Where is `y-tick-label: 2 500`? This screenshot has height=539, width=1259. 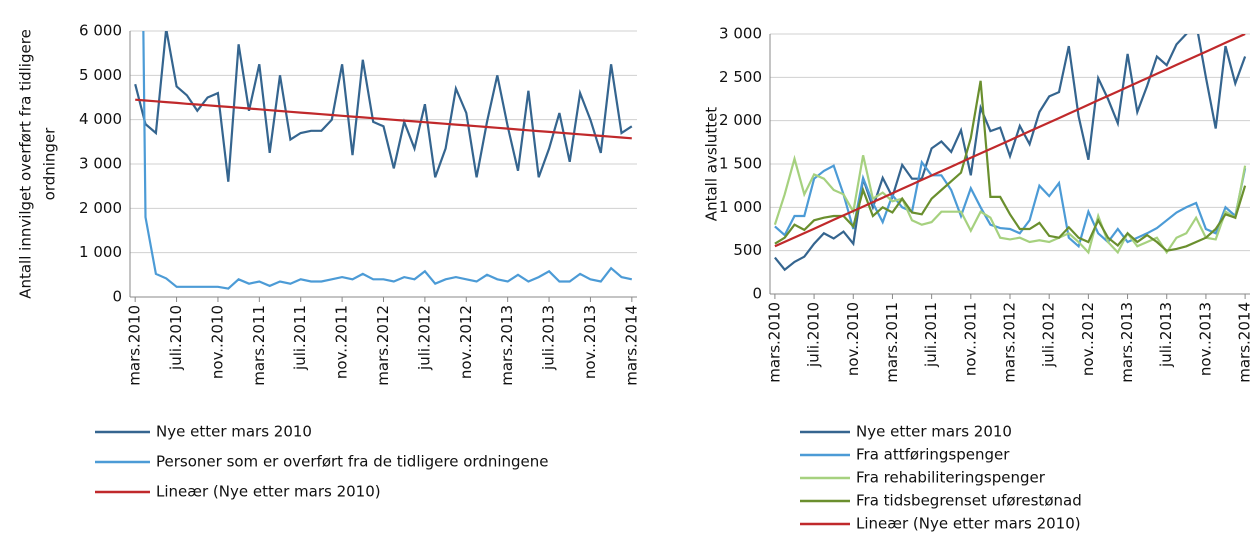
y-tick-label: 2 500 is located at coordinates (740, 77).